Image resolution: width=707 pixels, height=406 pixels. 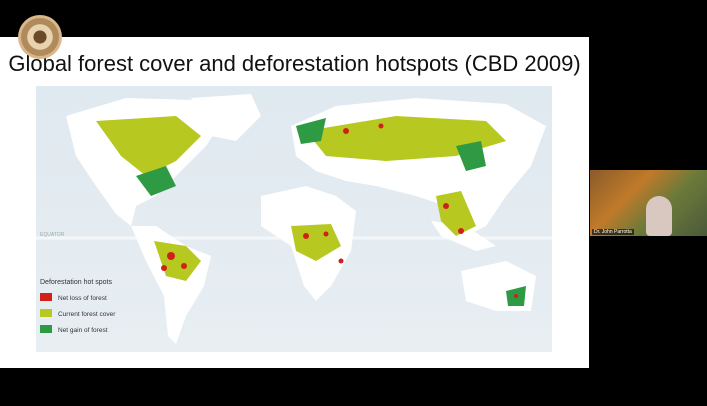 I want to click on participant-figure, so click(x=659, y=216).